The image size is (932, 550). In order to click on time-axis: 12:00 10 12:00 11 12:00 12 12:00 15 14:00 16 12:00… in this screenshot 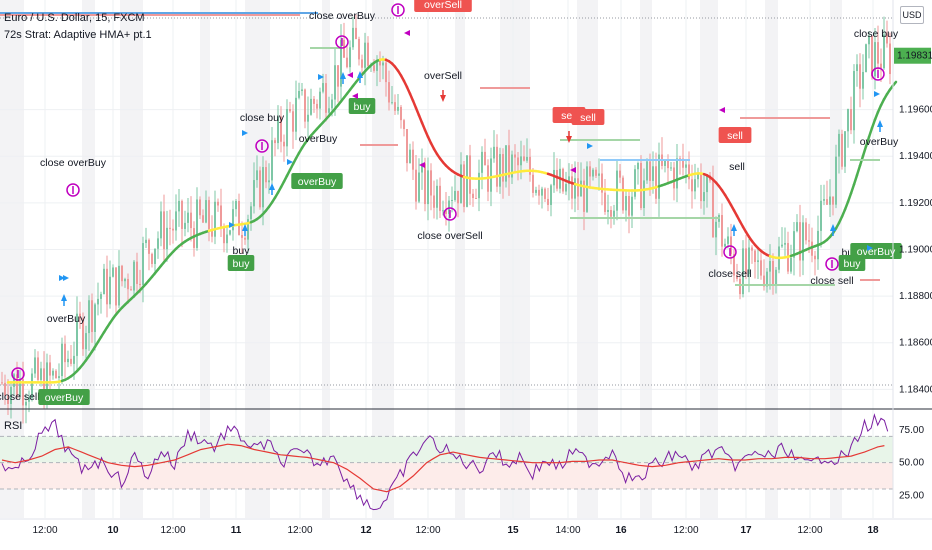, I will do `click(455, 530)`.